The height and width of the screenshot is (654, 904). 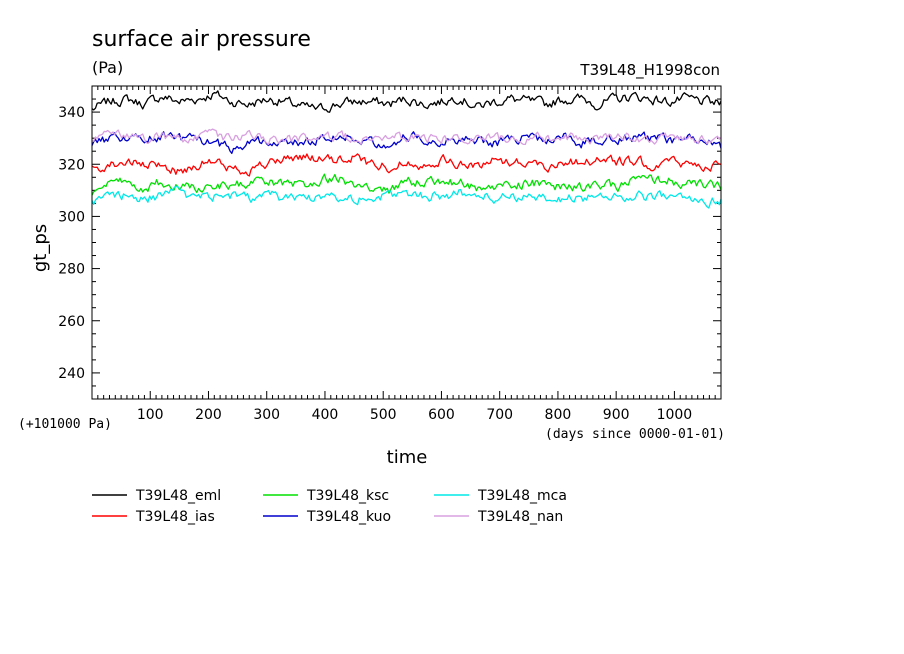 What do you see at coordinates (71, 322) in the screenshot?
I see `y-tick-label: 260` at bounding box center [71, 322].